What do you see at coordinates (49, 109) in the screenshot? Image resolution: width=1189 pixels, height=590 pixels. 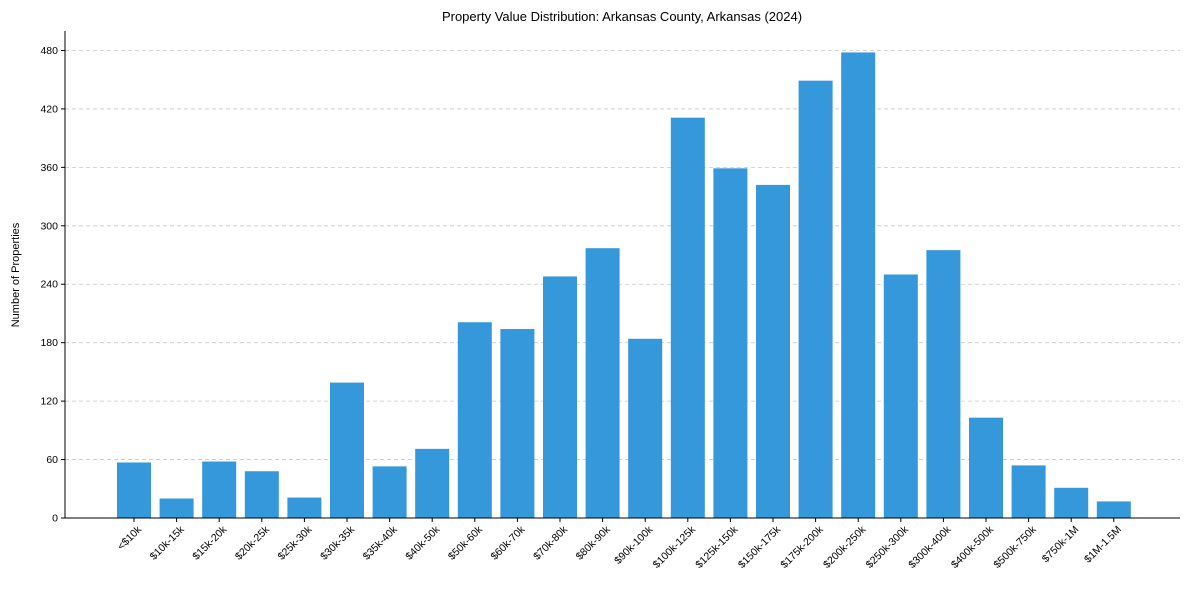 I see `y-tick-label: 420` at bounding box center [49, 109].